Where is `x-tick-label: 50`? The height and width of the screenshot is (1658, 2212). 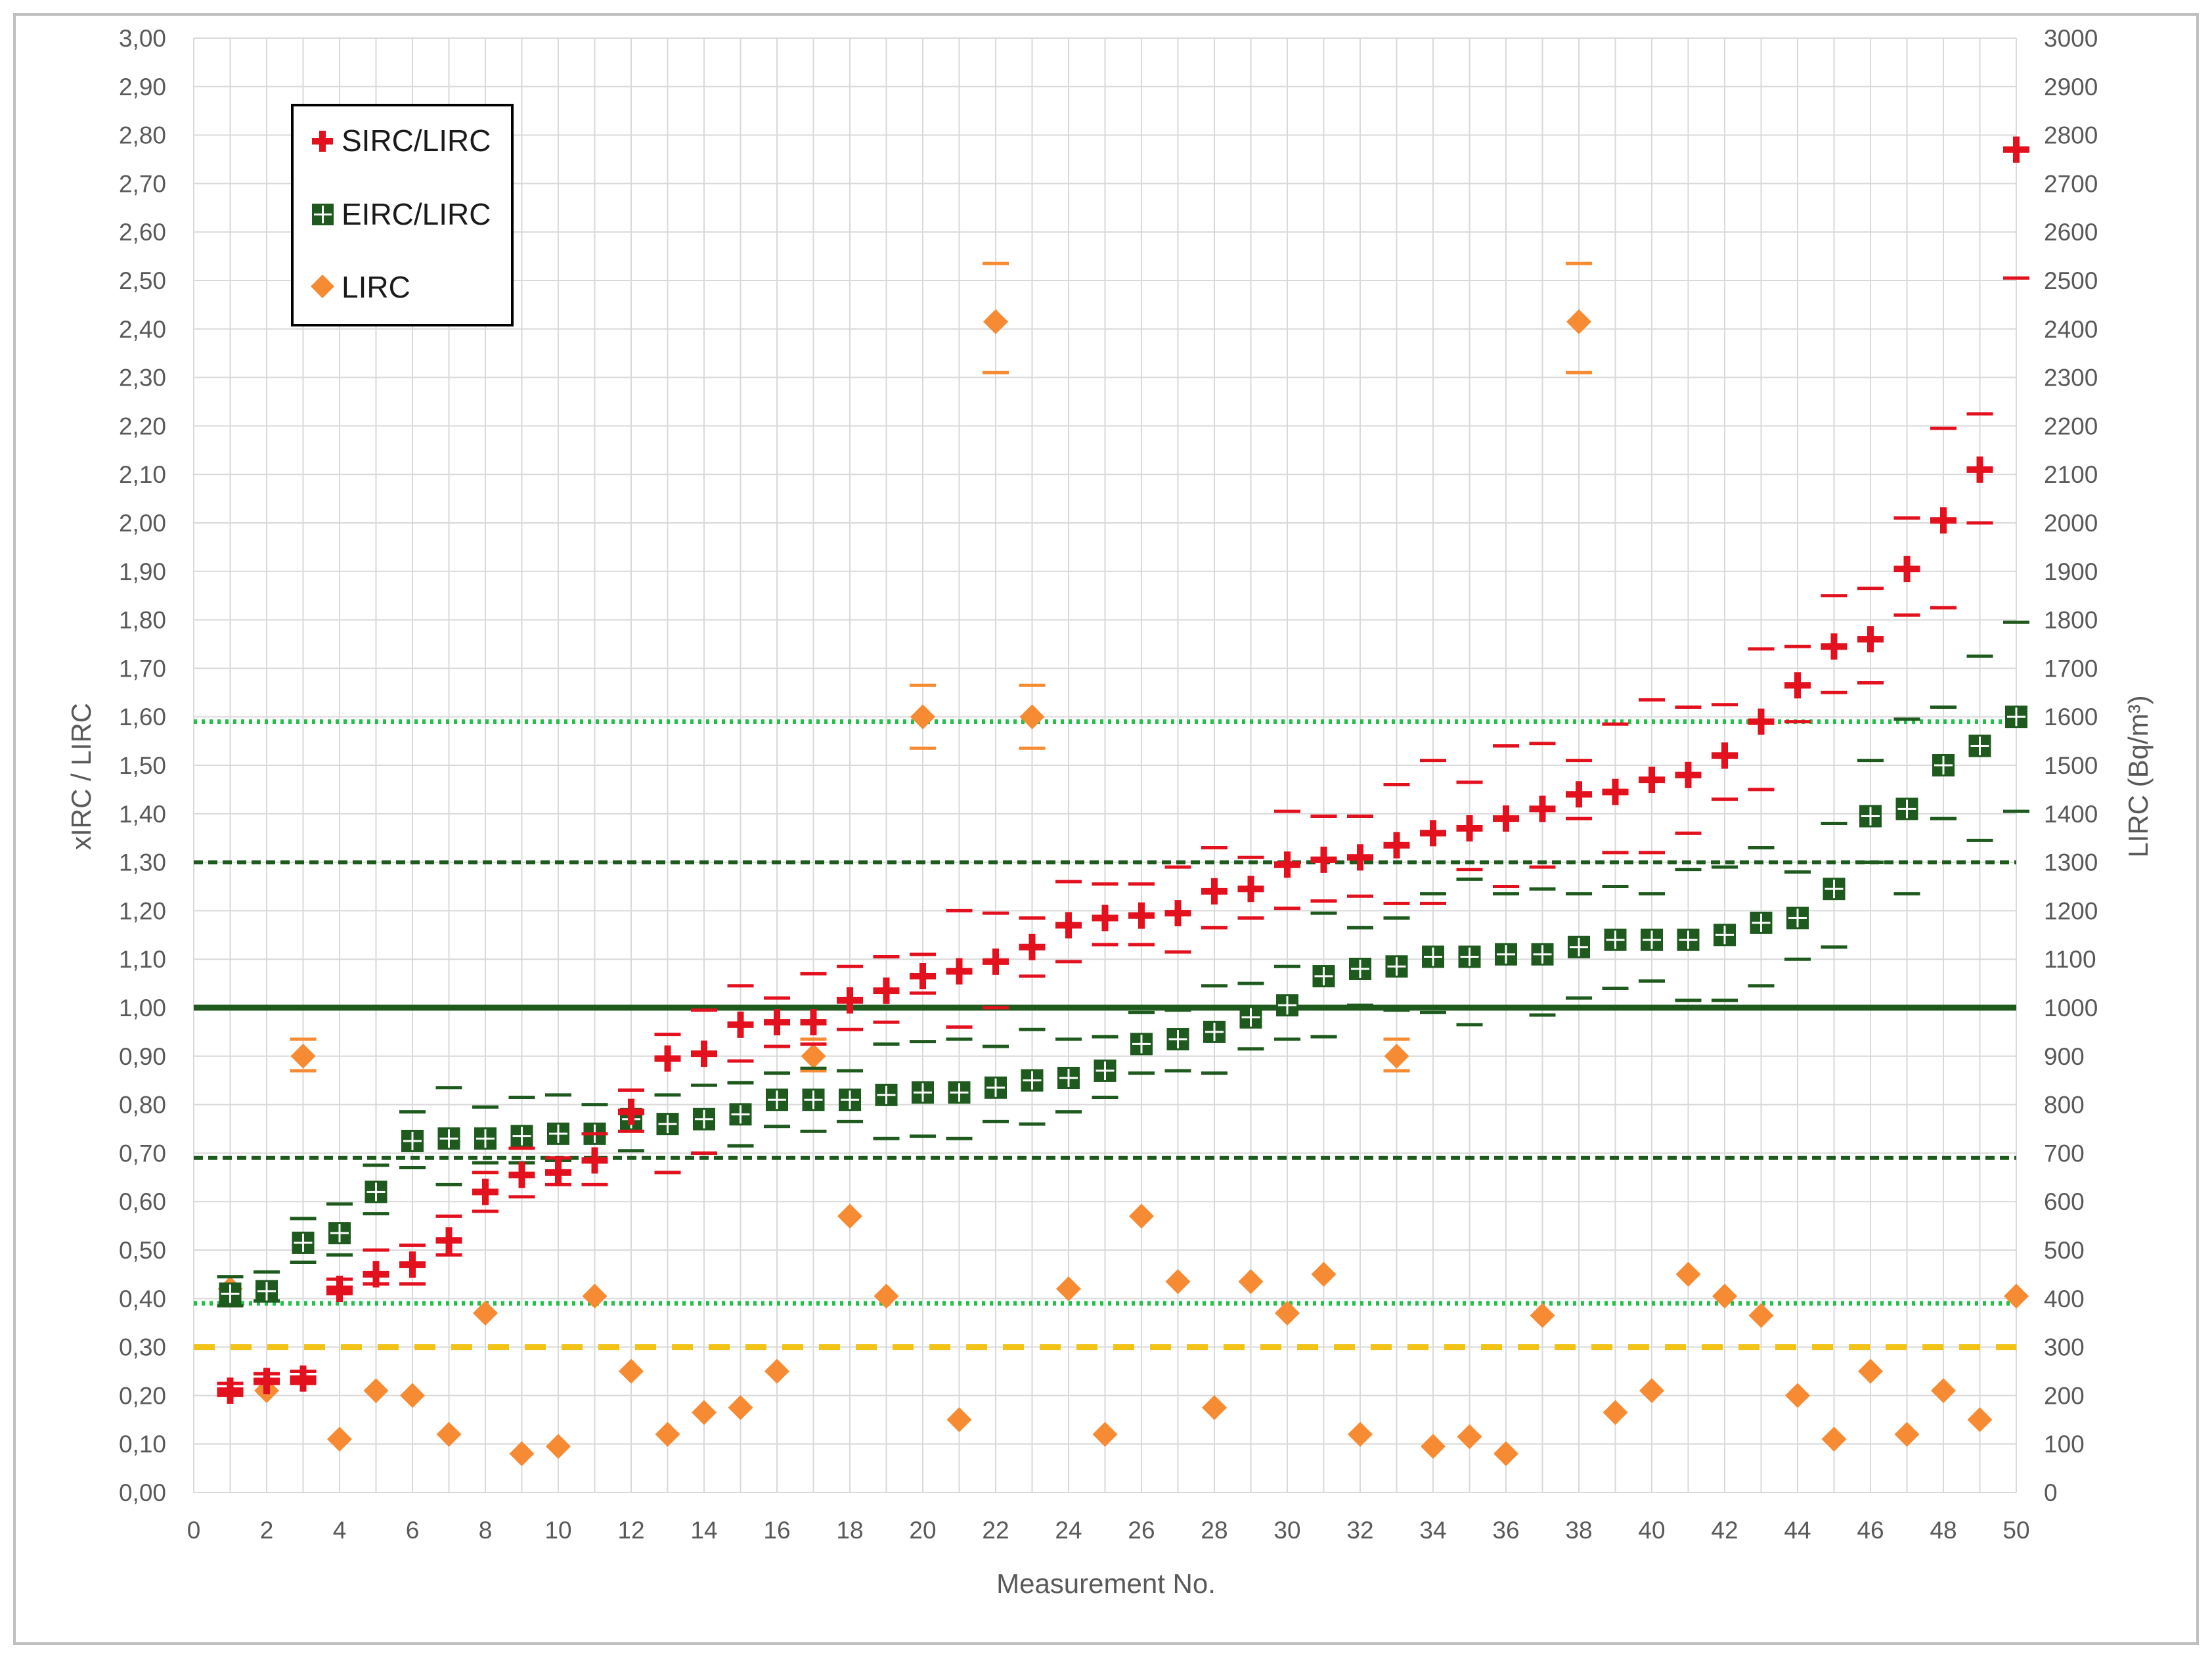
x-tick-label: 50 is located at coordinates (2015, 1530).